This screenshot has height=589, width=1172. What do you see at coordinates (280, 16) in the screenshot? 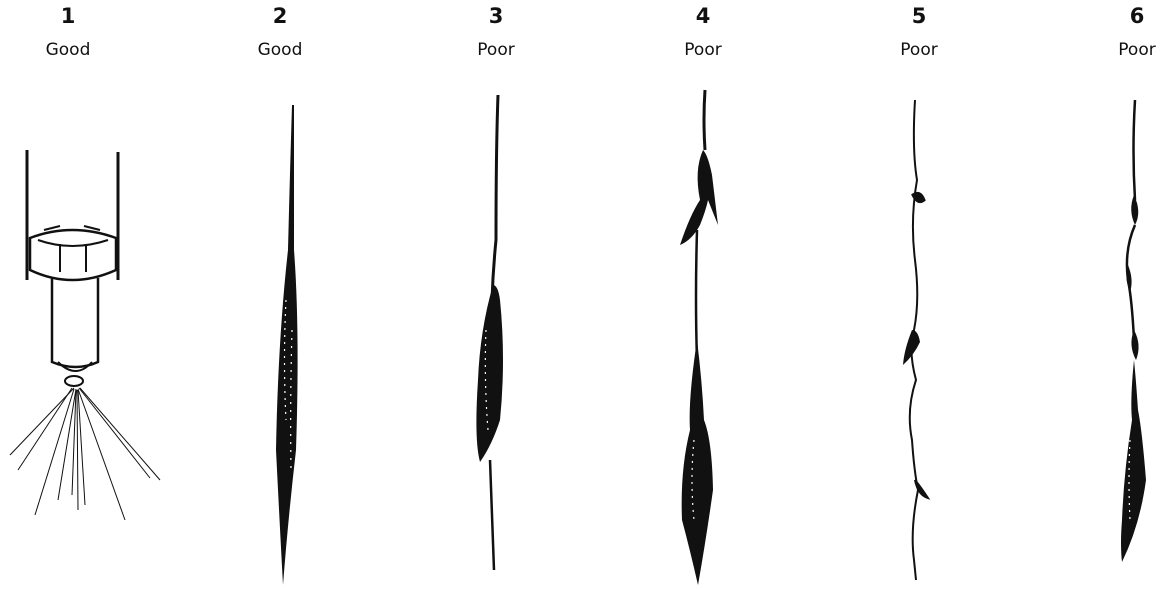
I see `pattern-number: 2` at bounding box center [280, 16].